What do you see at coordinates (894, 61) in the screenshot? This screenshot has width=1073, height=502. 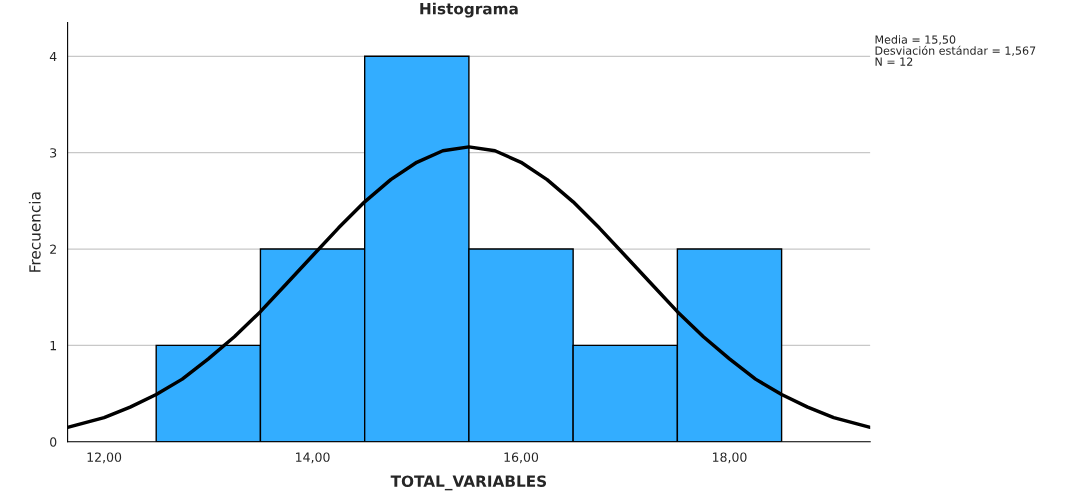 I see `text: N = 12` at bounding box center [894, 61].